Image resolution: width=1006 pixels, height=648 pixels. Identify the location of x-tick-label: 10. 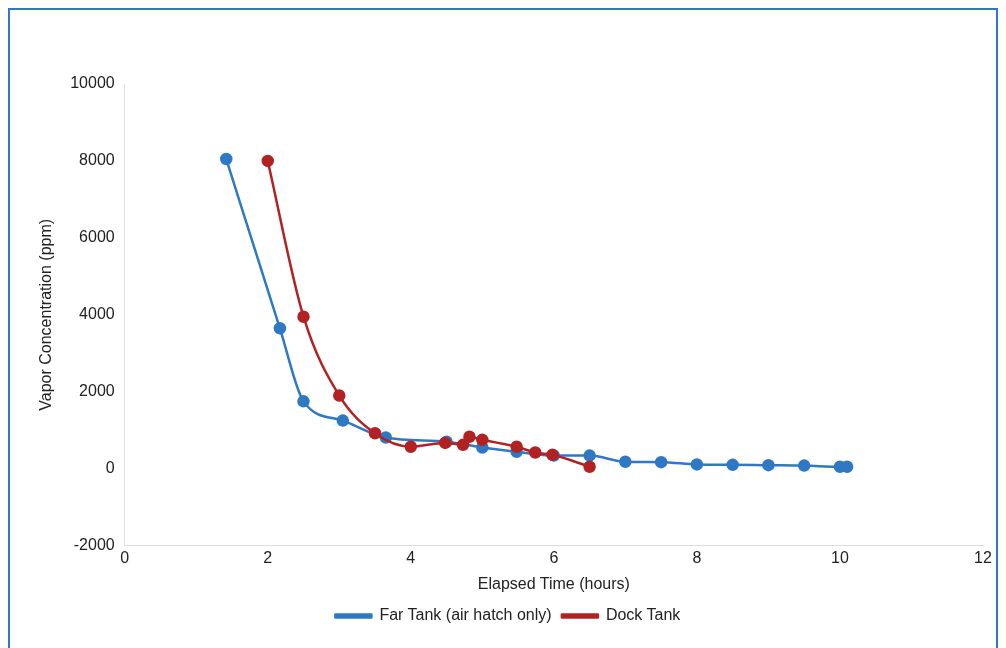
(840, 557).